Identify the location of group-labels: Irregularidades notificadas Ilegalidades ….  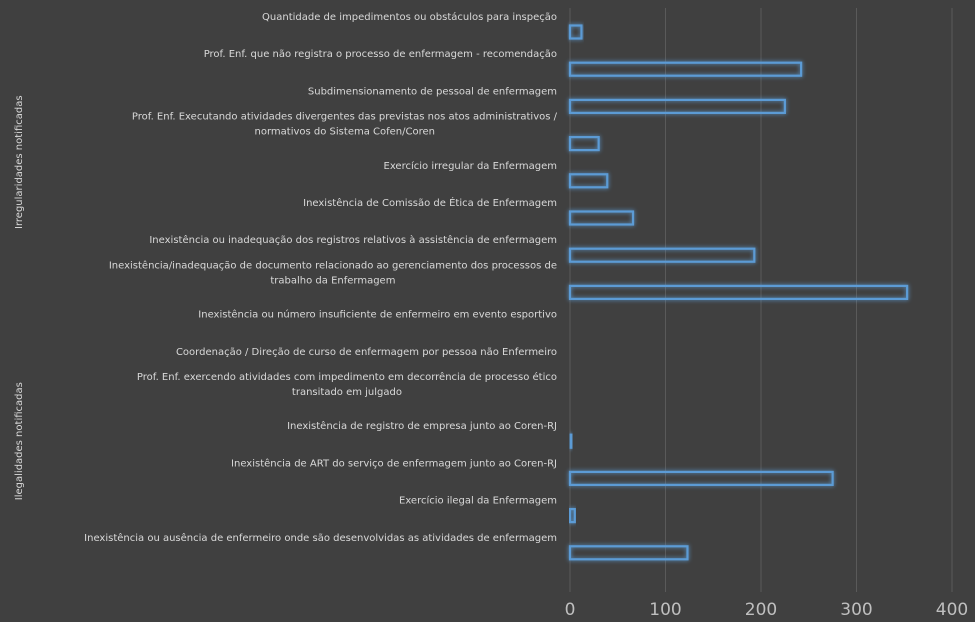
(19, 297).